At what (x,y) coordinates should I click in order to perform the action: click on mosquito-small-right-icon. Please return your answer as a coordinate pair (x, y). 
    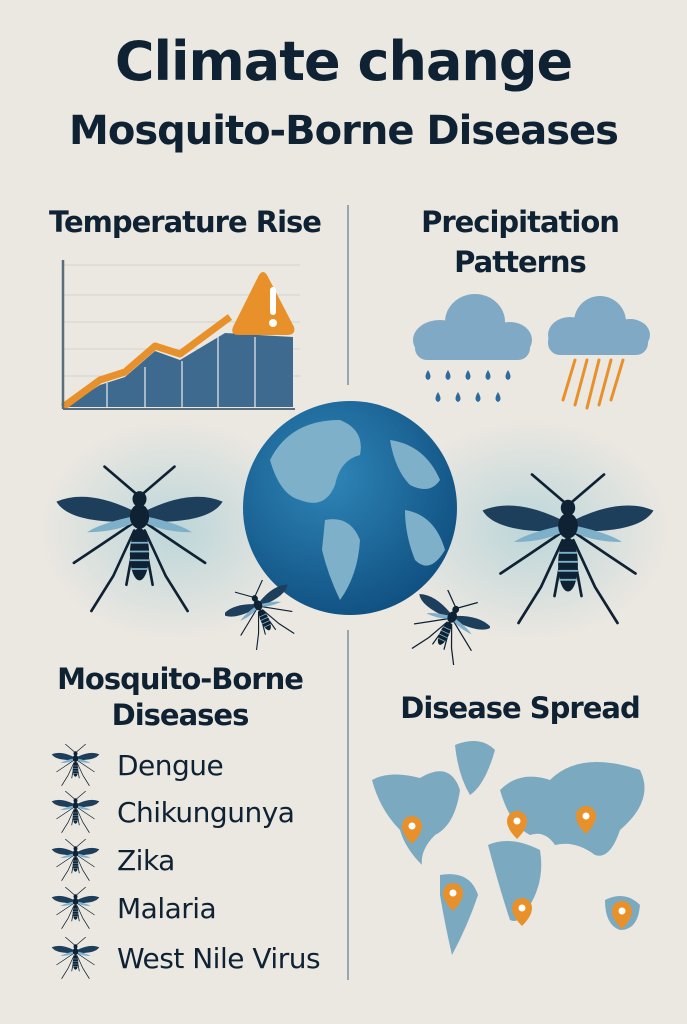
    Looking at the image, I should click on (447, 627).